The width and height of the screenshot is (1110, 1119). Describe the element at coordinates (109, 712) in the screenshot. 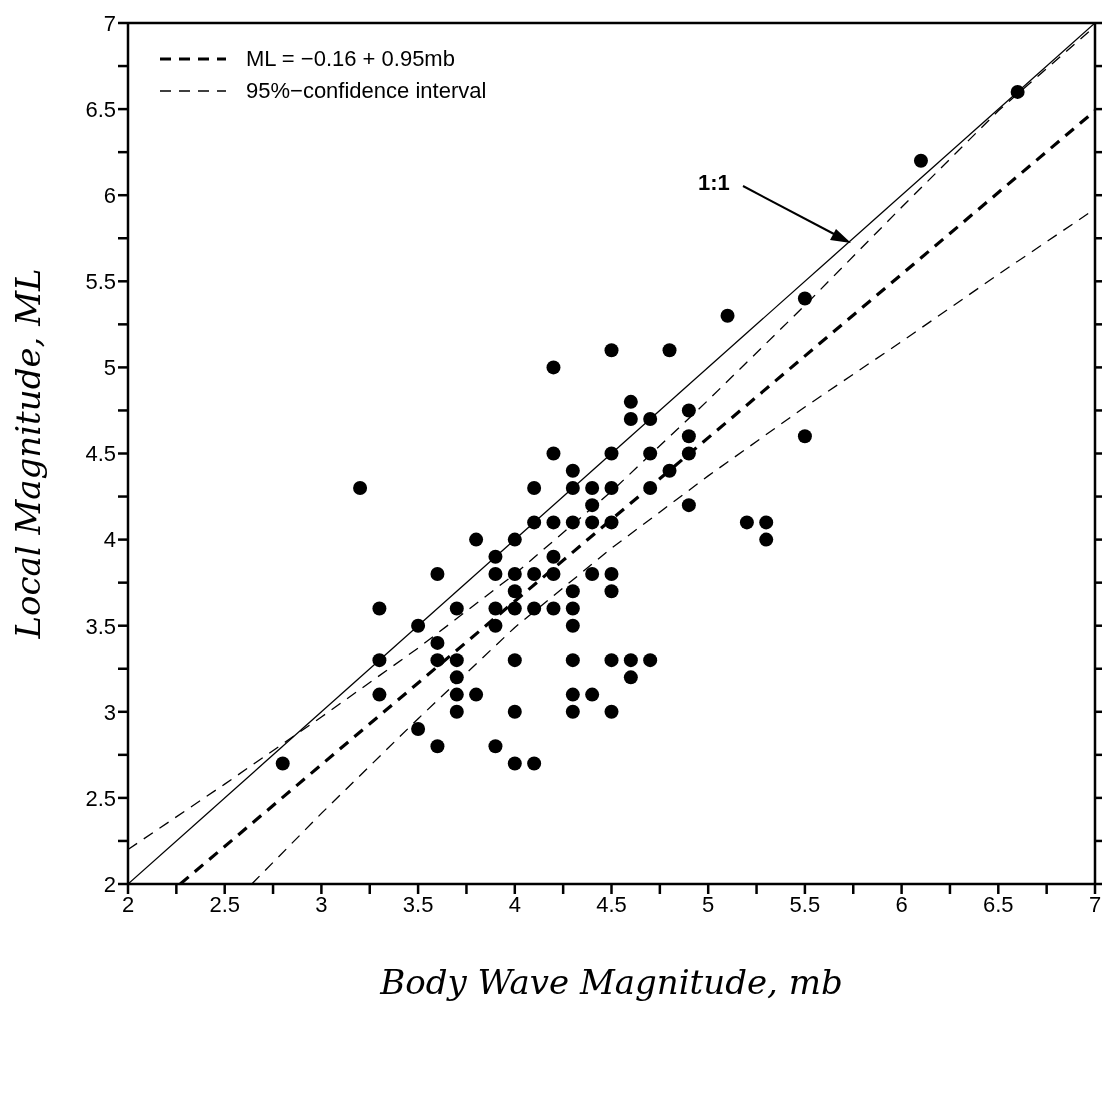

I see `y-tick-label: 3` at that location.